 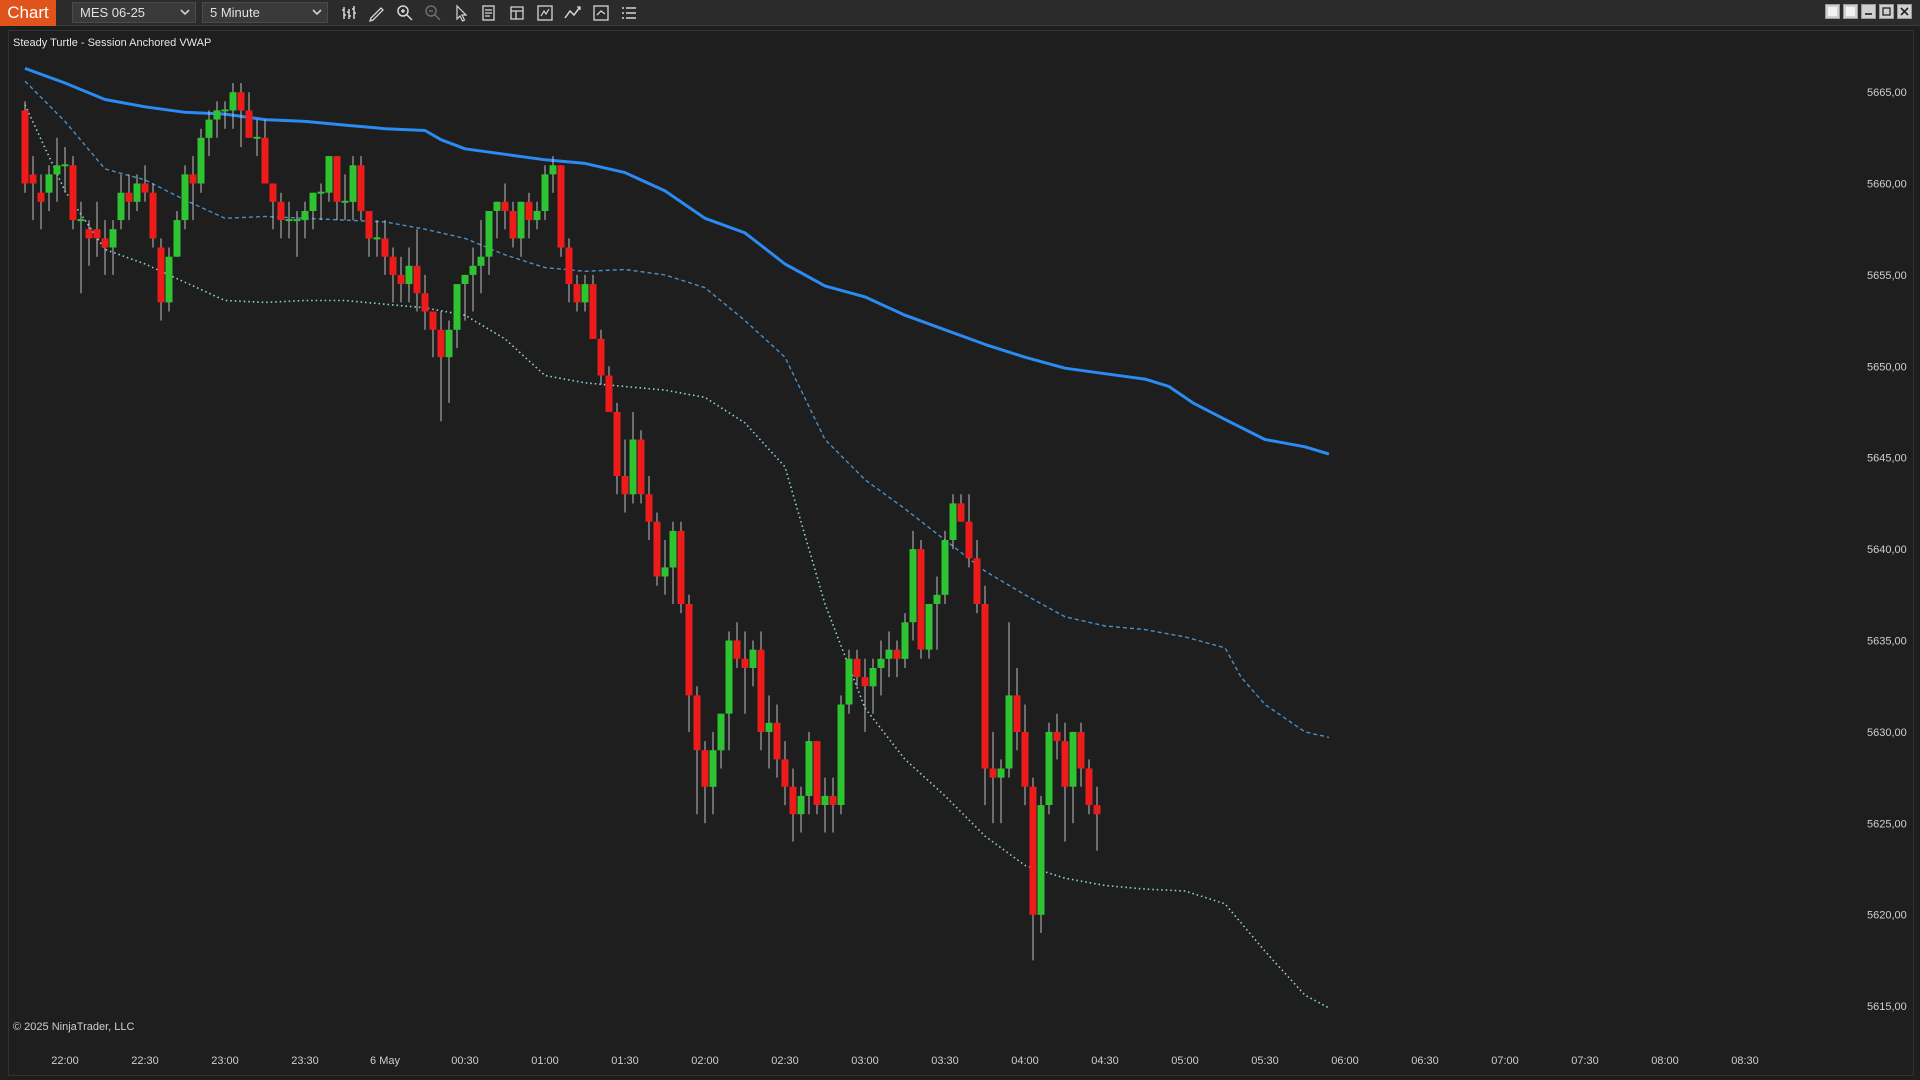 What do you see at coordinates (573, 13) in the screenshot?
I see `indicators-icon` at bounding box center [573, 13].